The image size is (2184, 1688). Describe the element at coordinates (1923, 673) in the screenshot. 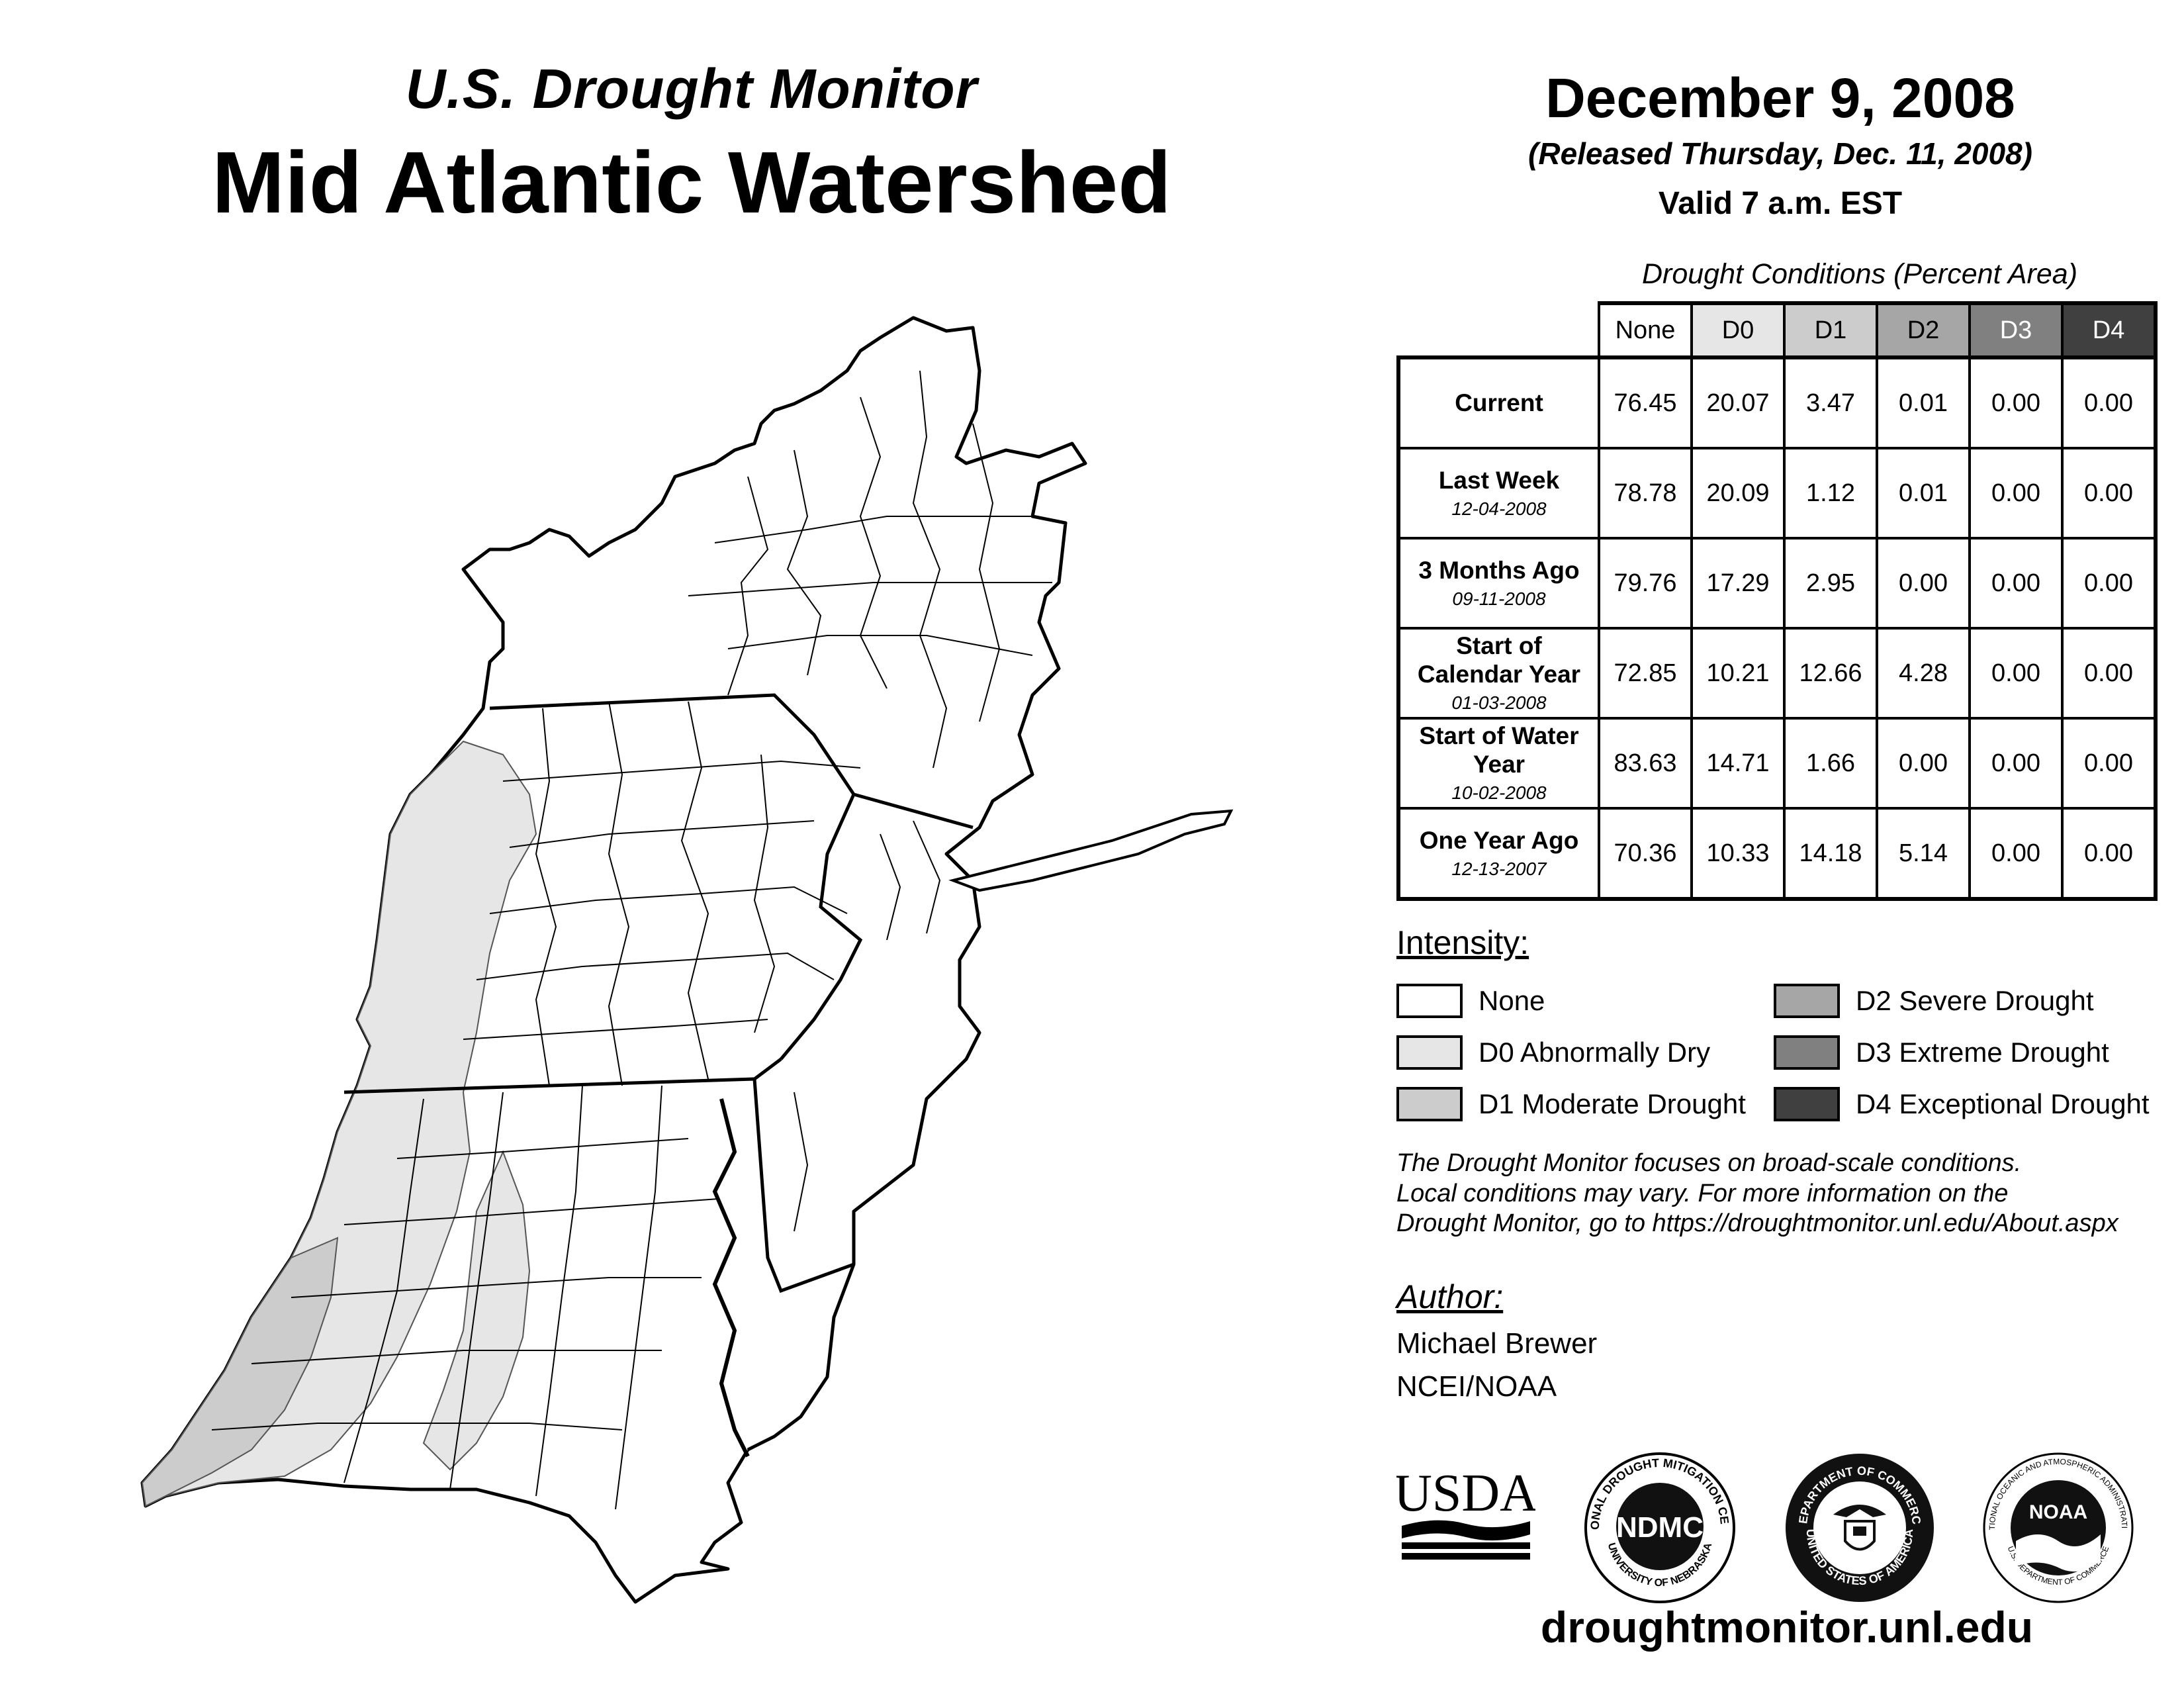

I see `cell: 4.28` at that location.